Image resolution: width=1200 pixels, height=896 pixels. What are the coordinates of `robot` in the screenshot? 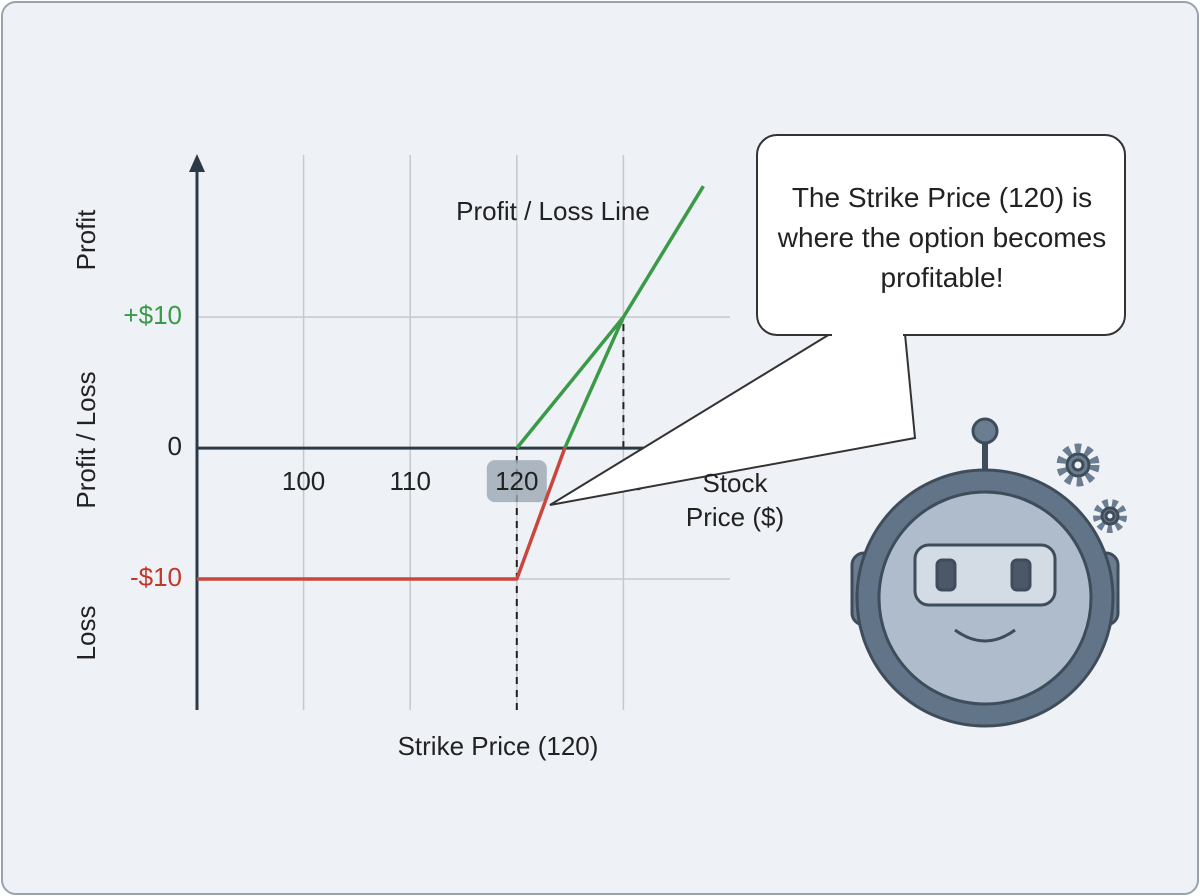 It's located at (988, 572).